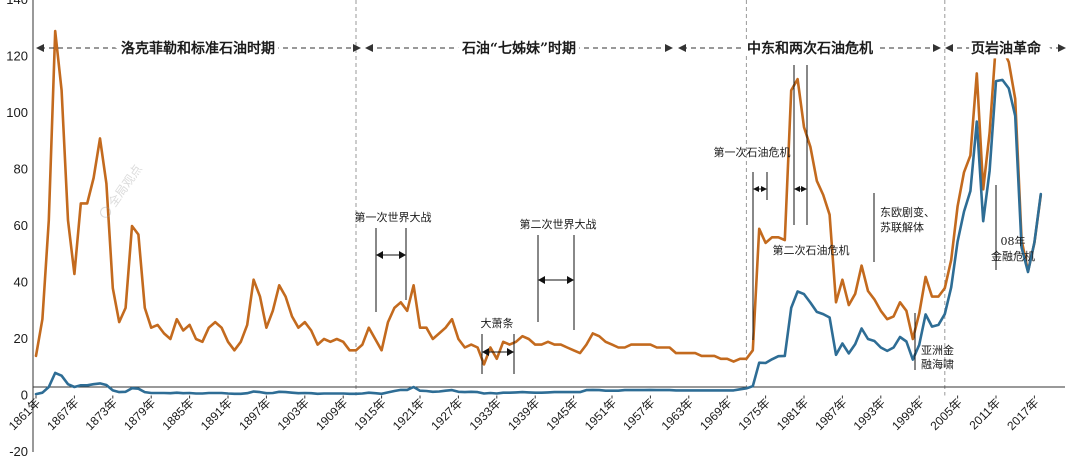 This screenshot has height=456, width=1080. Describe the element at coordinates (869, 414) in the screenshot. I see `x-tick-label: 1993年` at that location.